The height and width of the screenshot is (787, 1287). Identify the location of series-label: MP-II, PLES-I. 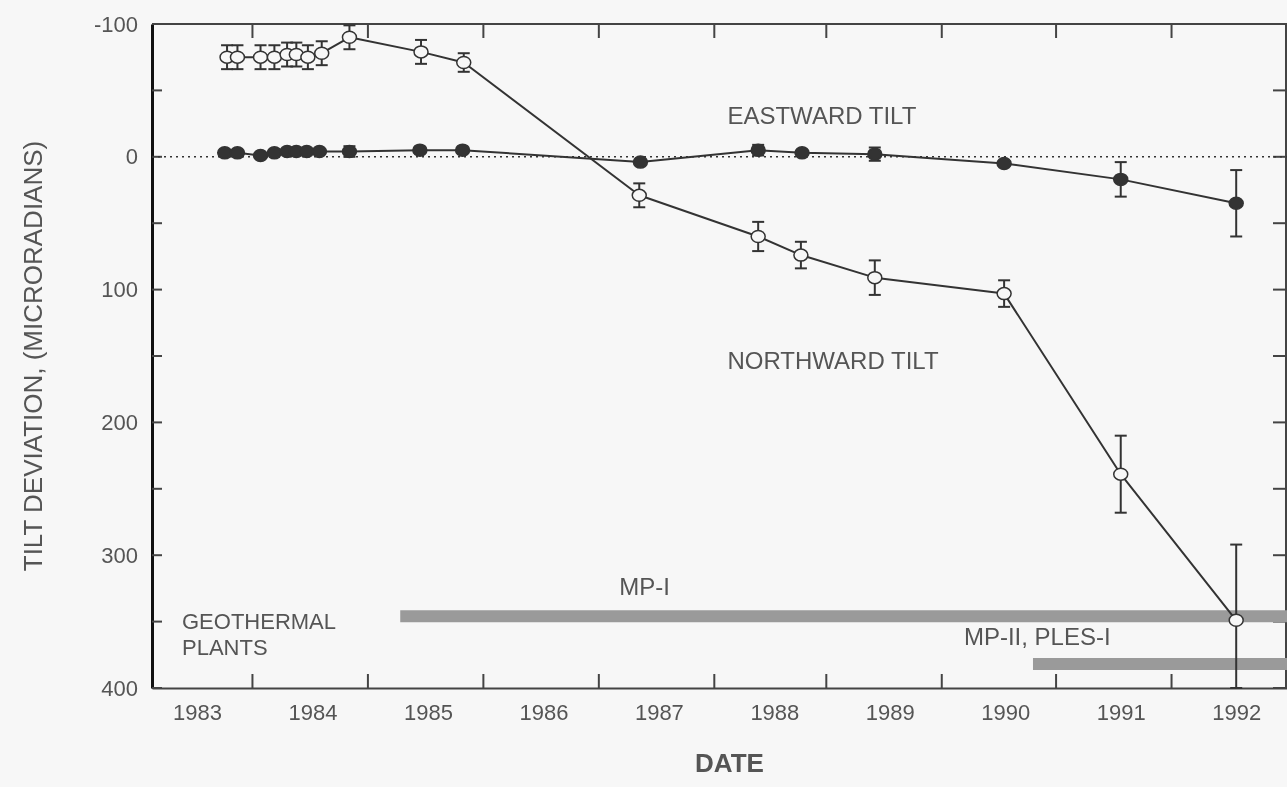
(1037, 636).